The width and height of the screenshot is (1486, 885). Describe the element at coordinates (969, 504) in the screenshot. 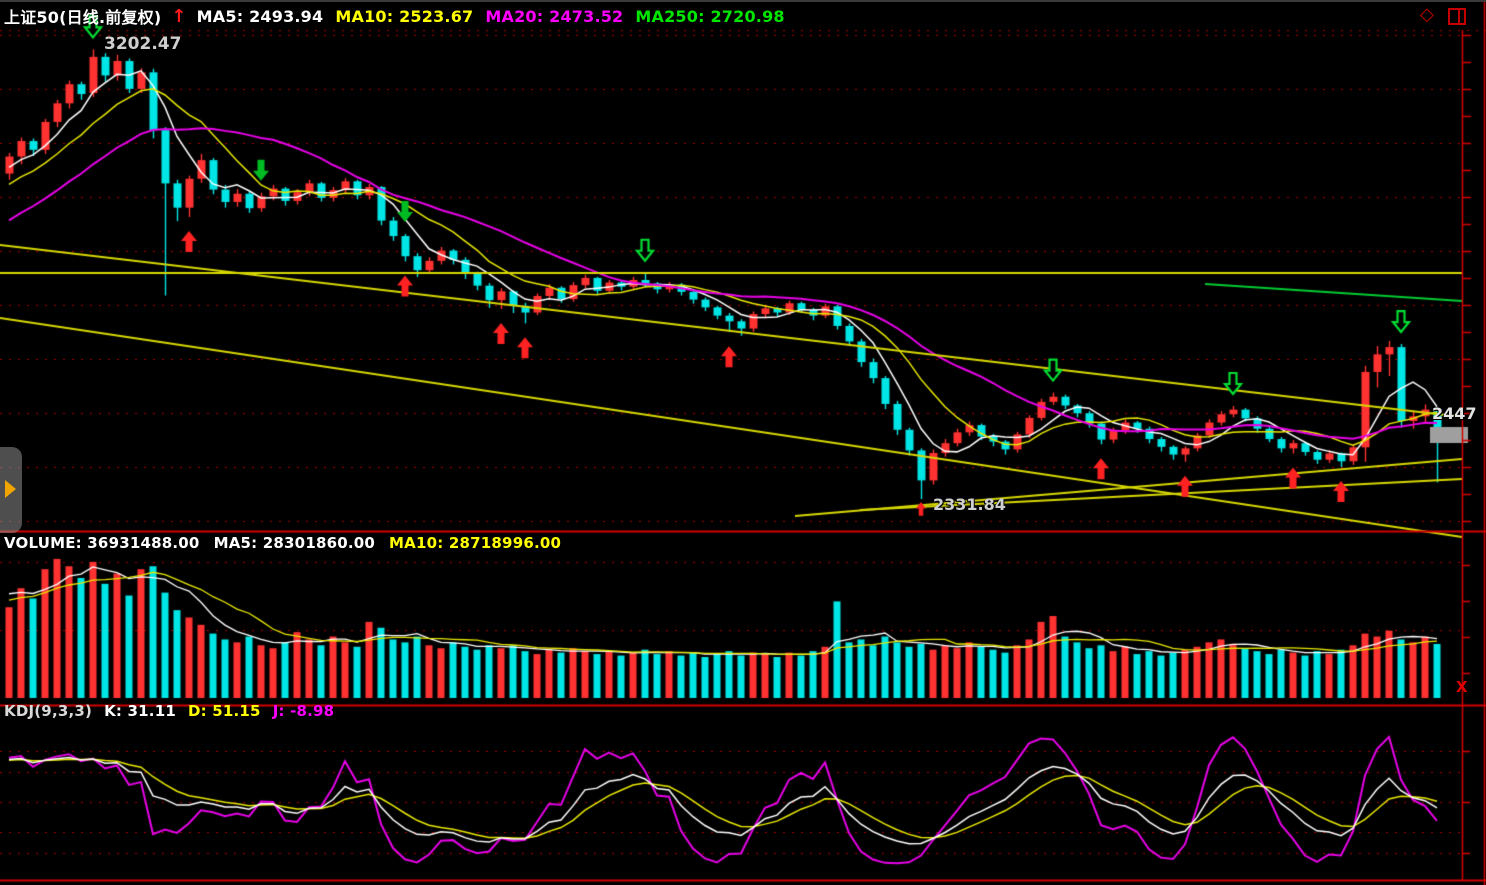

I see `trough-price-label: 2331.84` at that location.